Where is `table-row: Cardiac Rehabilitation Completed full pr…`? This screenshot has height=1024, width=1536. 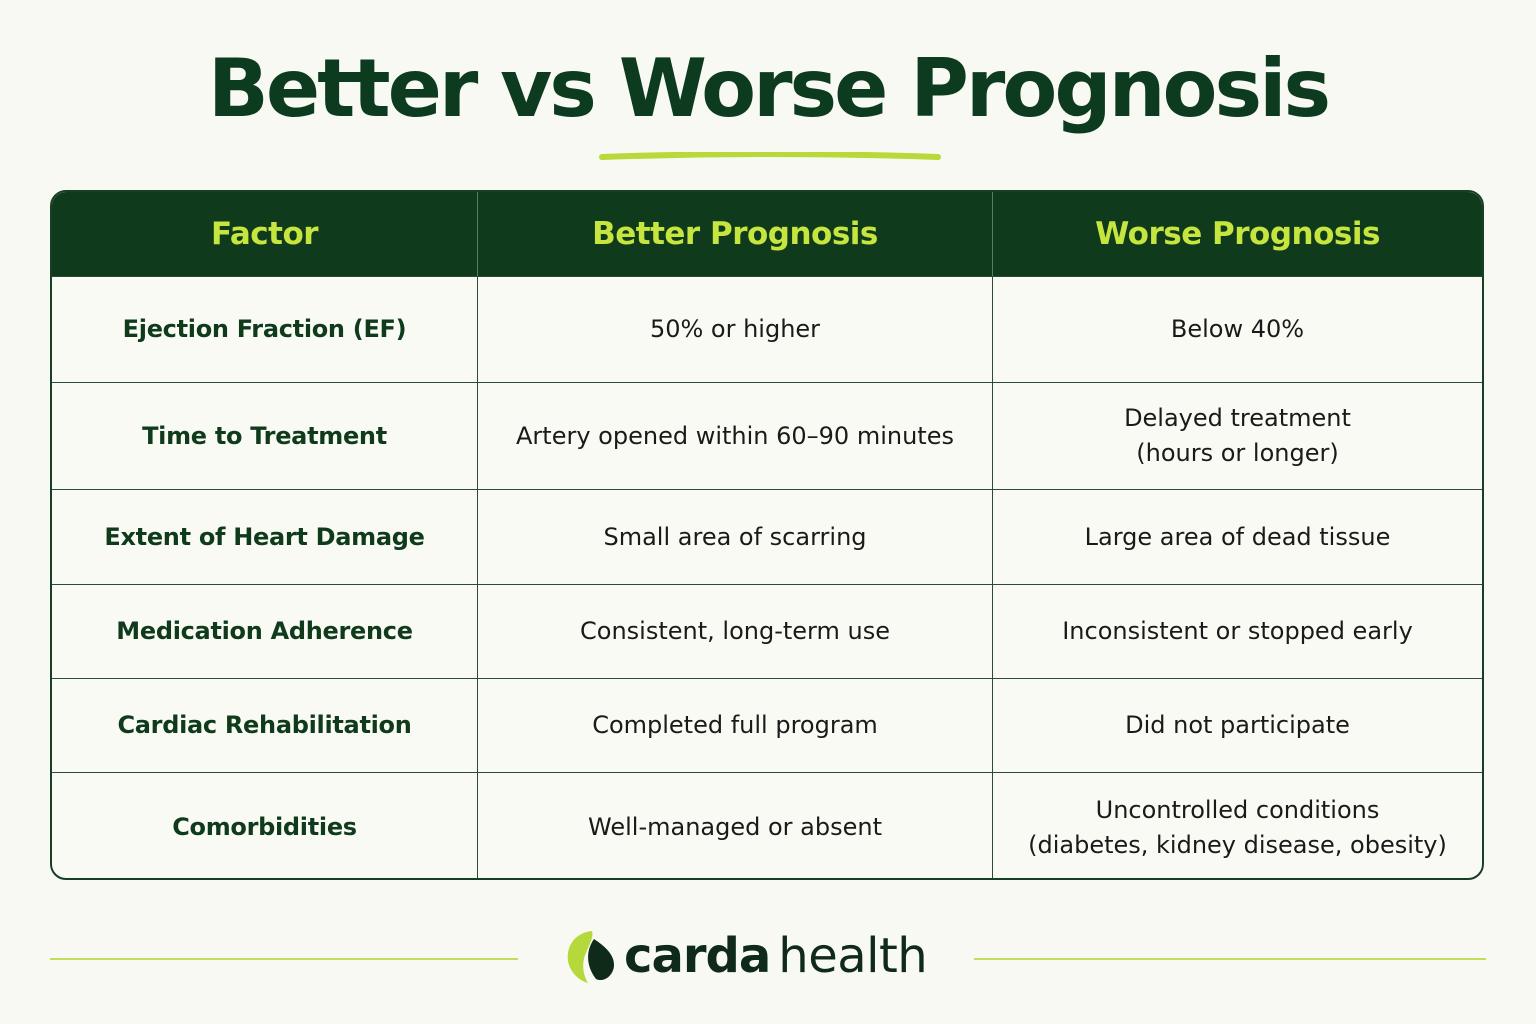 table-row: Cardiac Rehabilitation Completed full pr… is located at coordinates (767, 725).